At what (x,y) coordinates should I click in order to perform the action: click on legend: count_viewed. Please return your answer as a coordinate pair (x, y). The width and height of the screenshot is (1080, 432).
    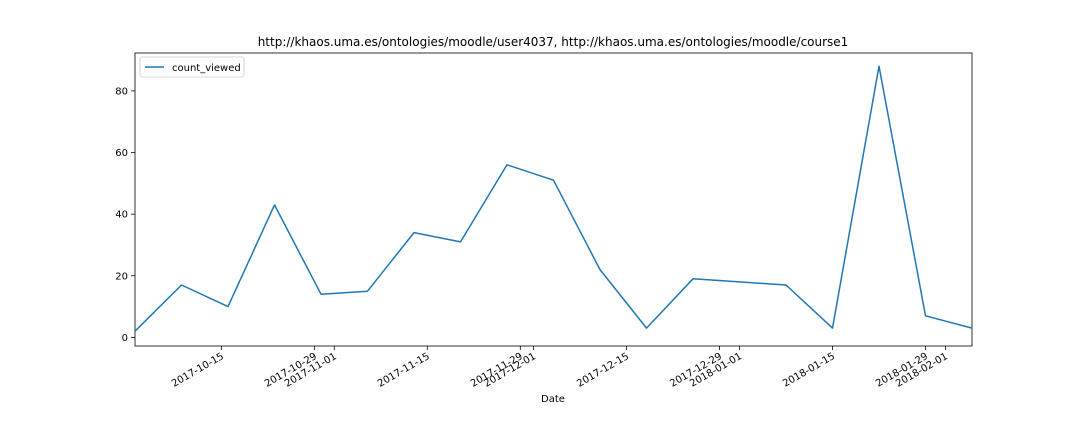
    Looking at the image, I should click on (192, 67).